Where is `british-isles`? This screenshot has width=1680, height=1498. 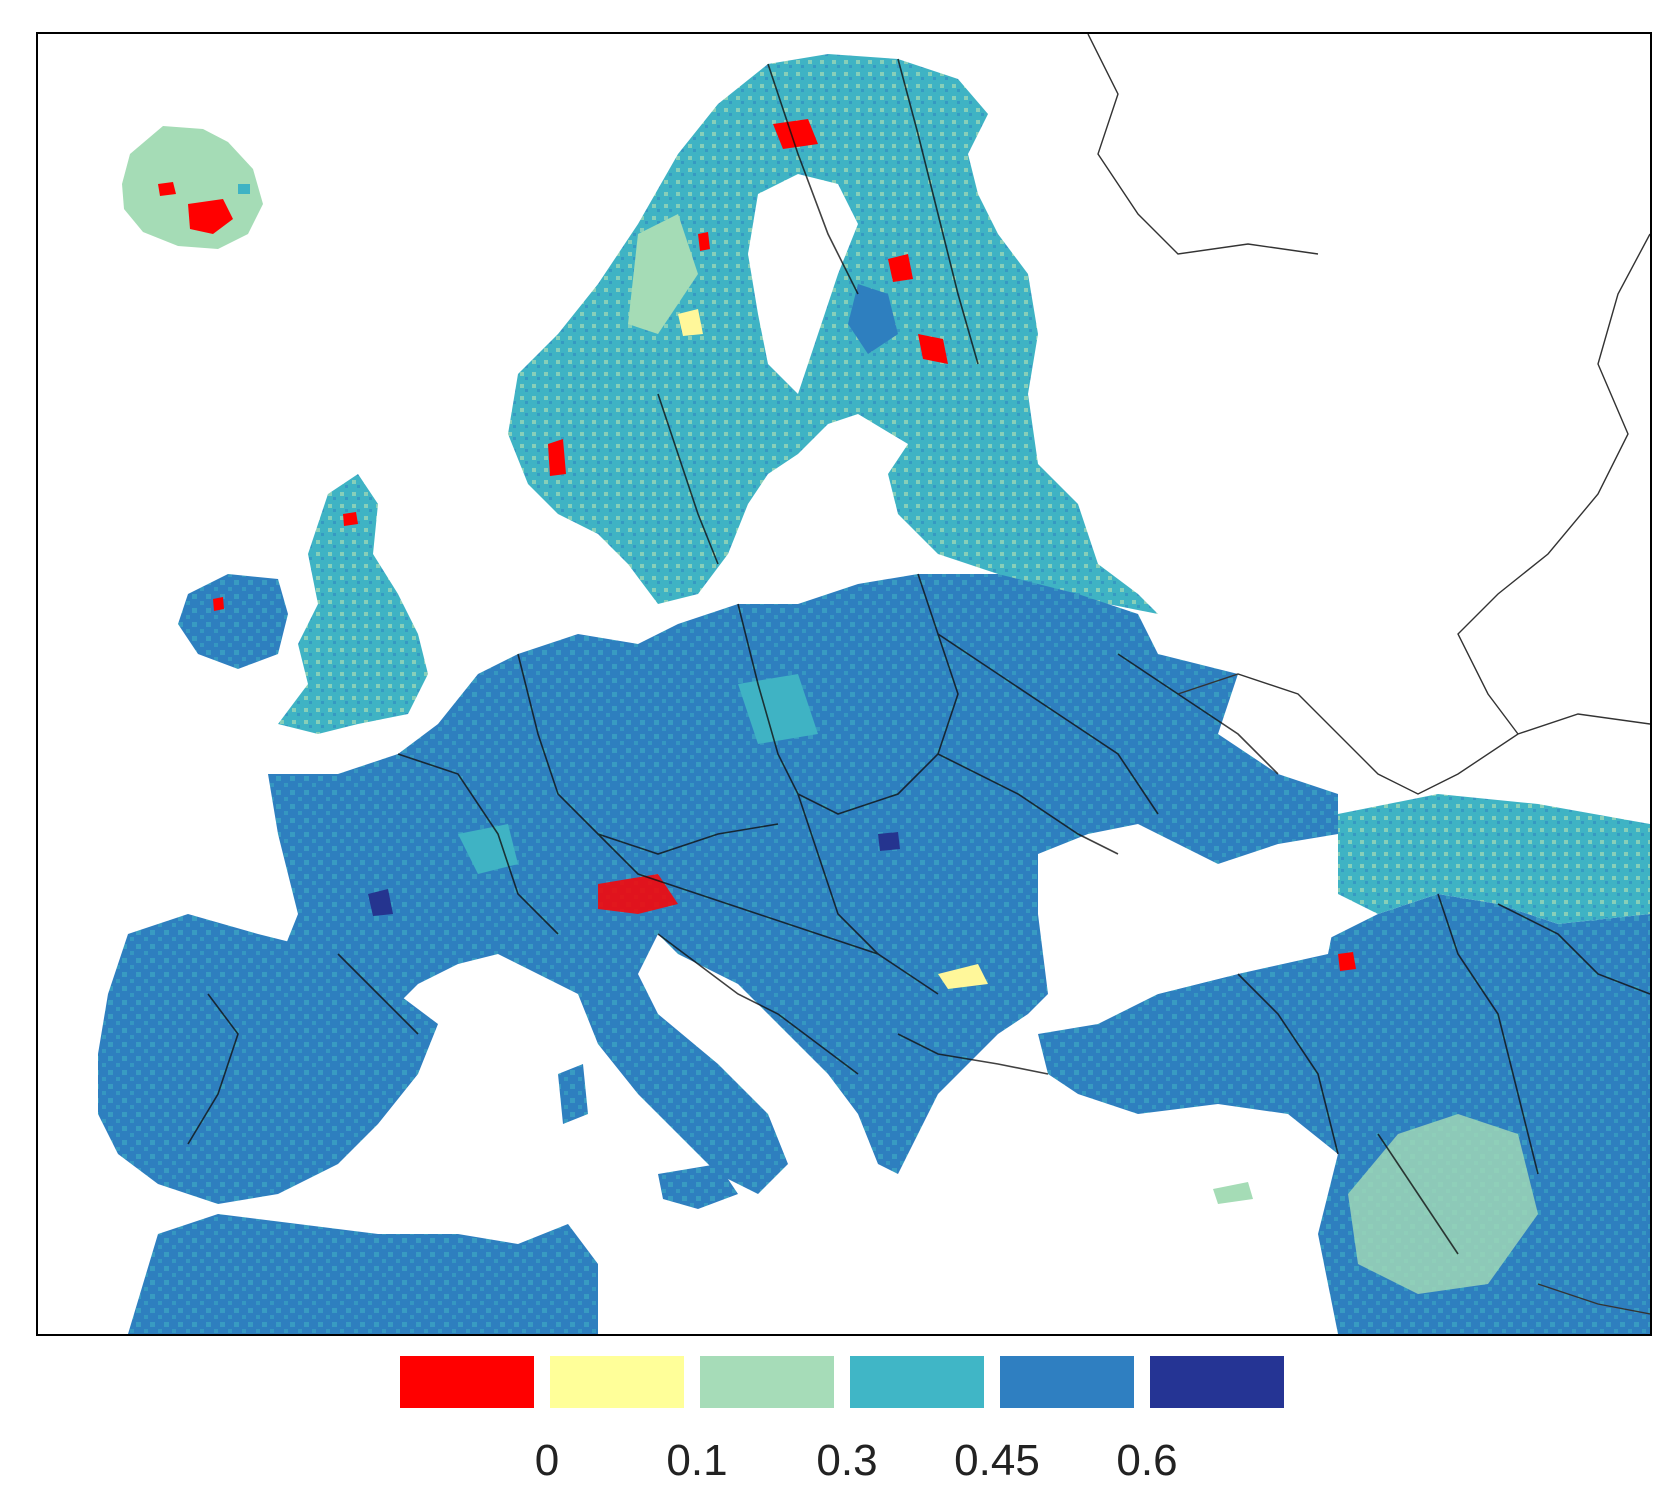
british-isles is located at coordinates (303, 604).